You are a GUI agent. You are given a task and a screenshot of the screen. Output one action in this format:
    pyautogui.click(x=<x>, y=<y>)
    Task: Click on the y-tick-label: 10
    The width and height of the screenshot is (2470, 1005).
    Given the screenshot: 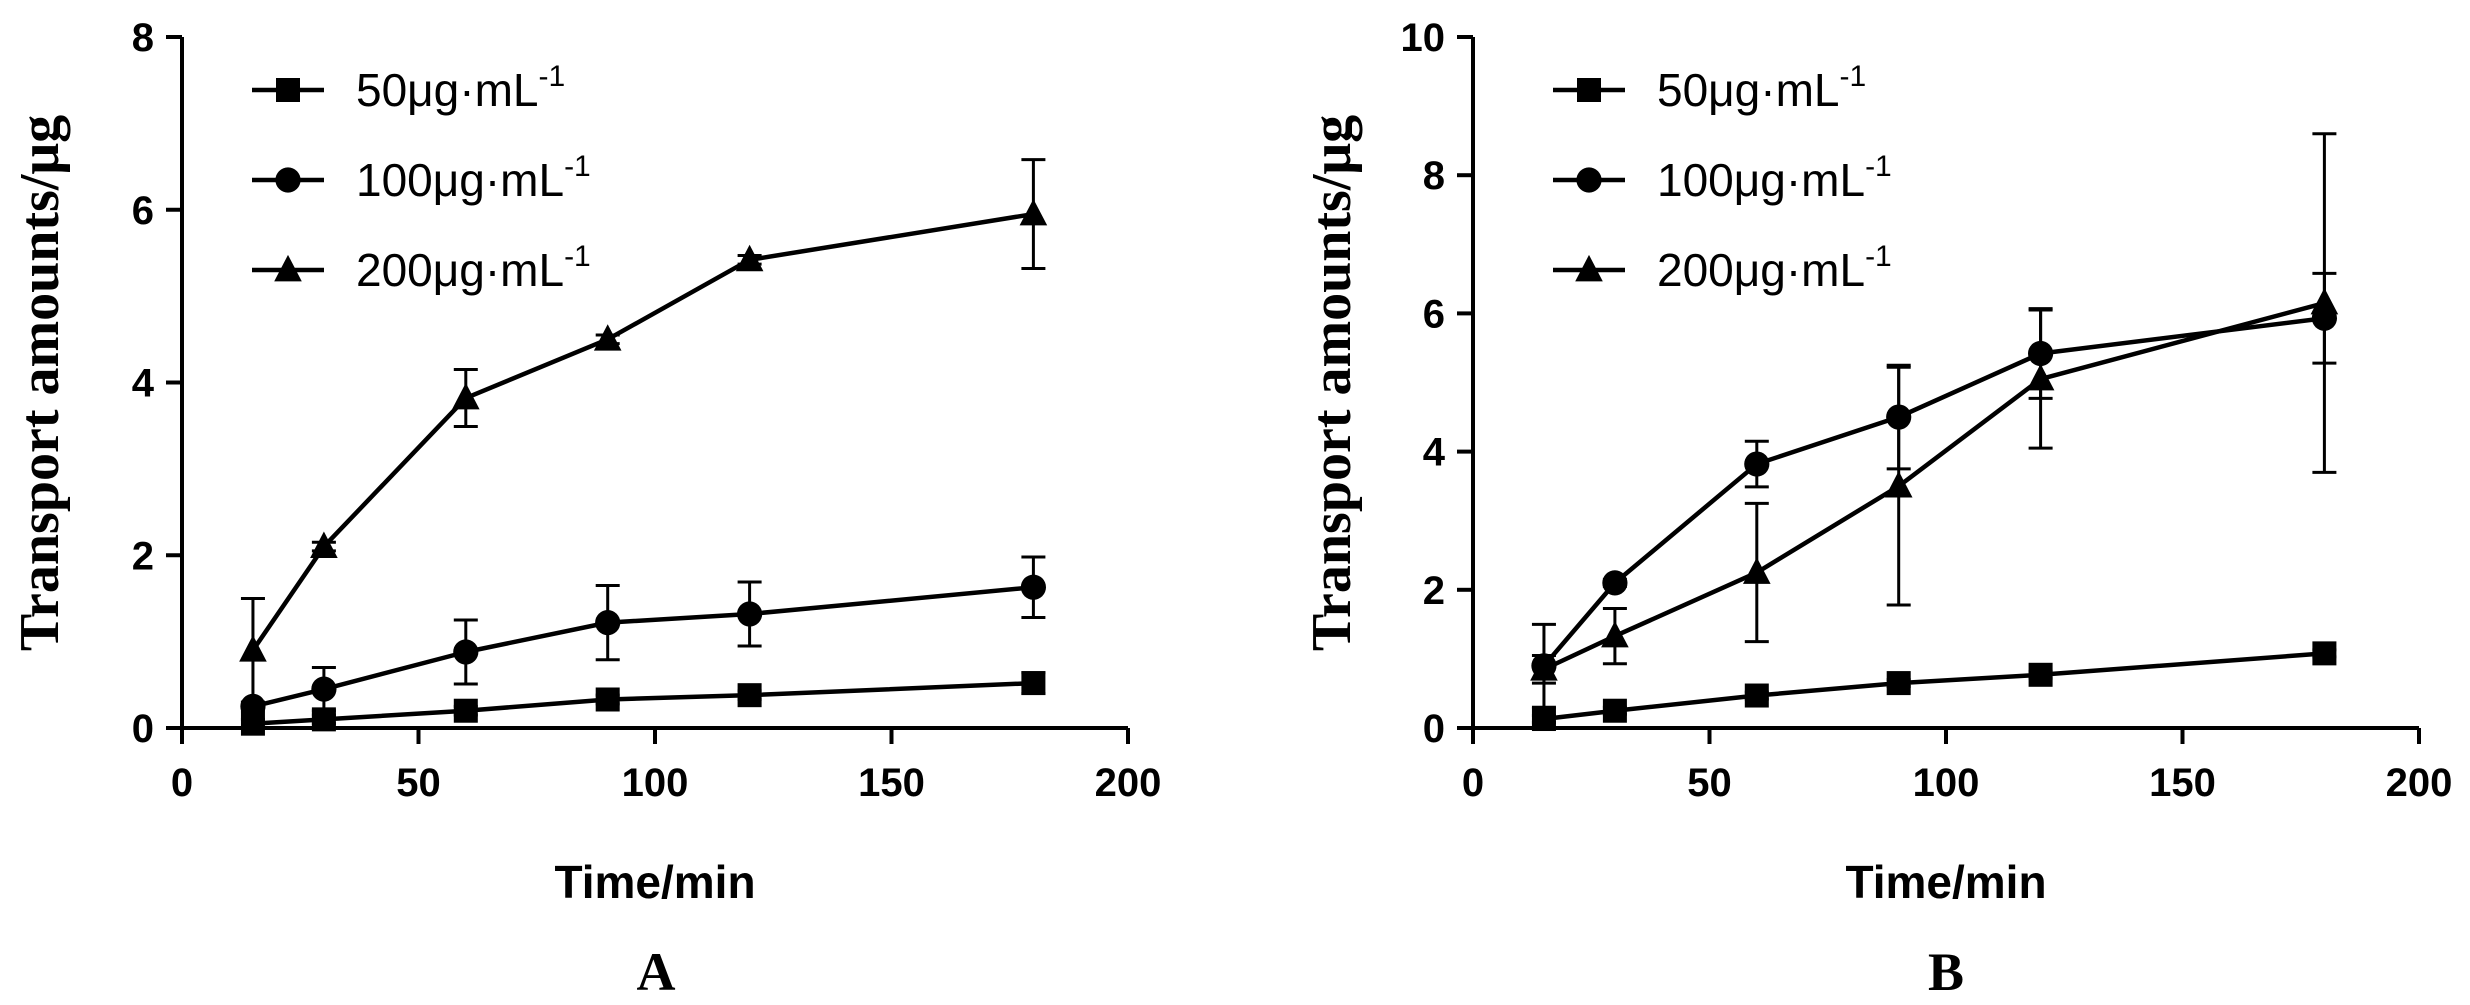 What is the action you would take?
    pyautogui.click(x=1423, y=38)
    